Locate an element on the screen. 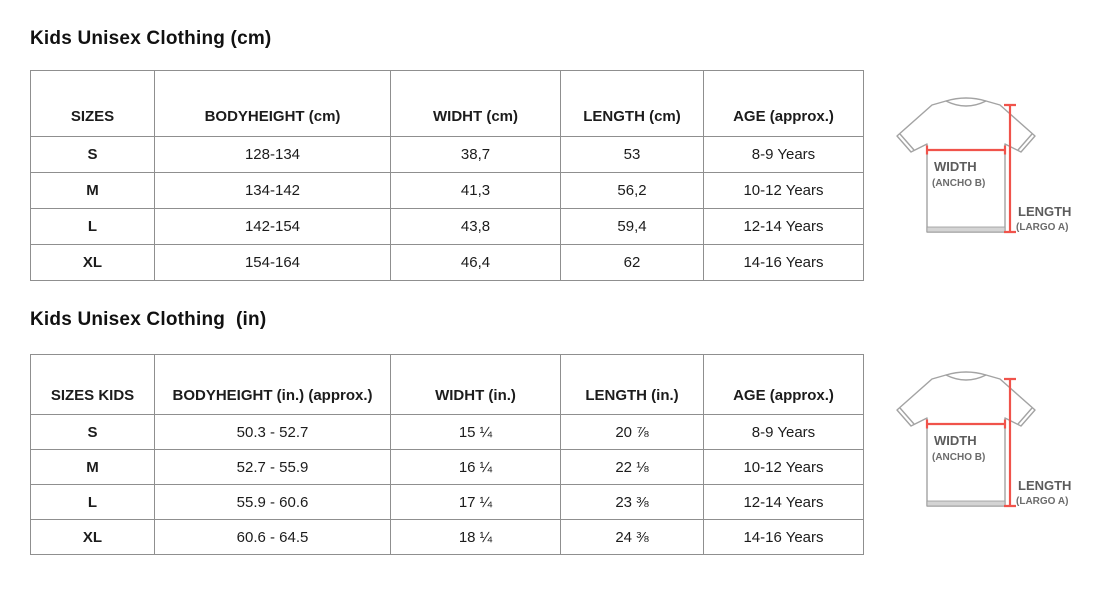 This screenshot has height=589, width=1107. bodyheight-cell: 52.7 - 55.9 is located at coordinates (272, 467).